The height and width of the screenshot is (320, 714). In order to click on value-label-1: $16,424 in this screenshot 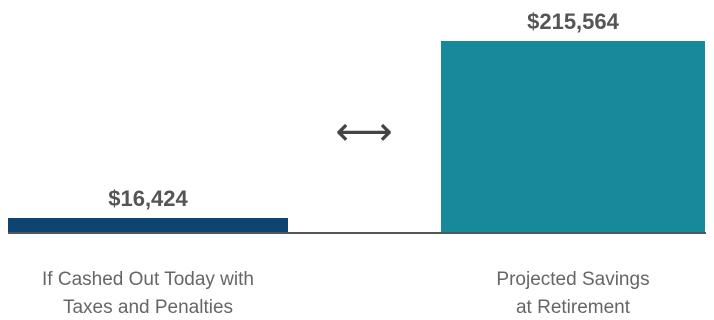, I will do `click(148, 198)`.